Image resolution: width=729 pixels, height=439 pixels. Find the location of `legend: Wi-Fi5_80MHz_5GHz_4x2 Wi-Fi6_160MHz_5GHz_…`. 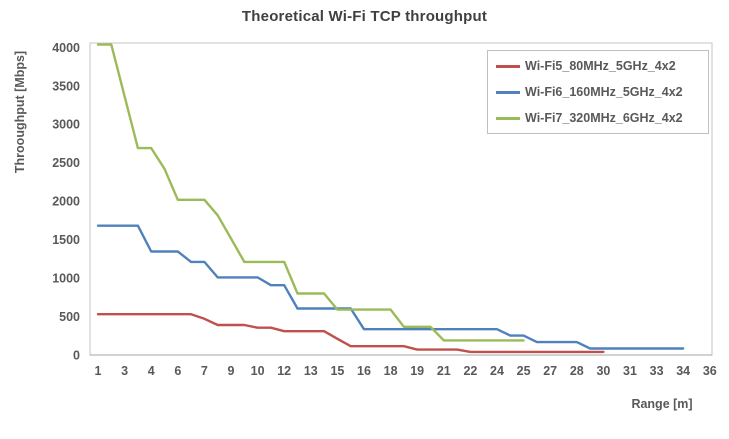

legend: Wi-Fi5_80MHz_5GHz_4x2 Wi-Fi6_160MHz_5GHz_… is located at coordinates (598, 92).